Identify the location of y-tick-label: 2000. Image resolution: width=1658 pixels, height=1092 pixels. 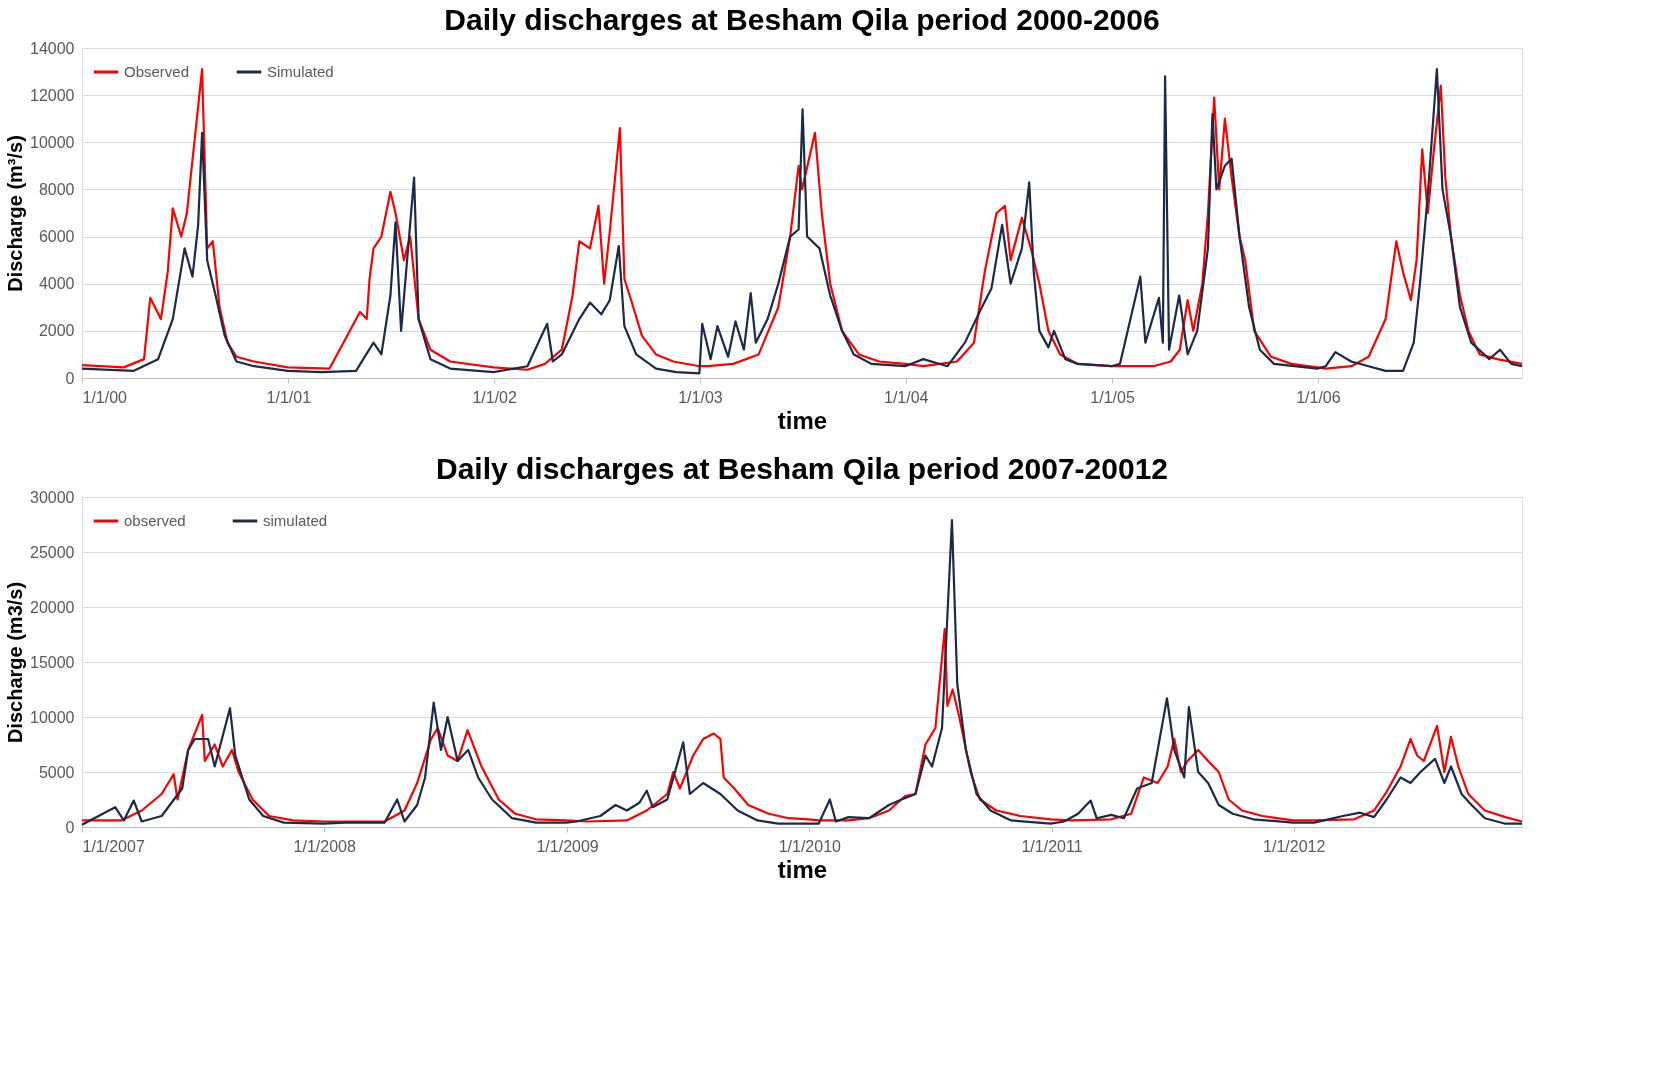
(56, 331).